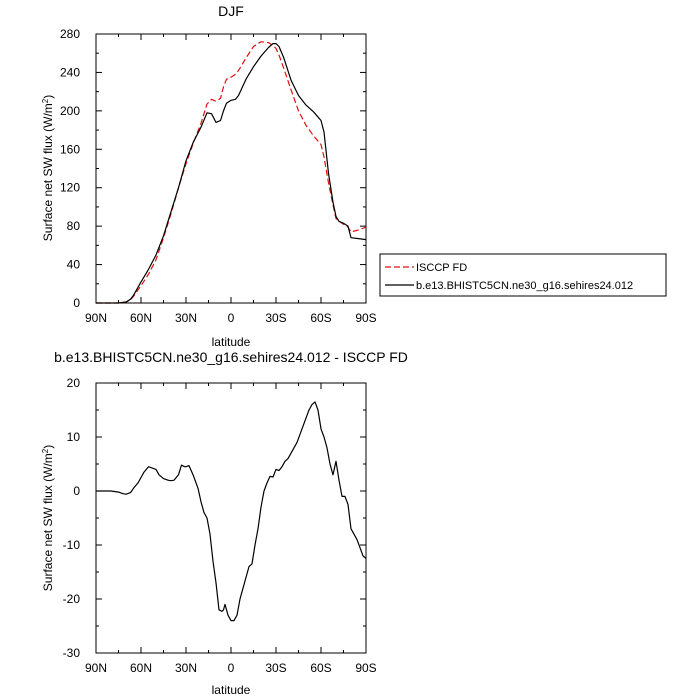  What do you see at coordinates (186, 318) in the screenshot?
I see `top-x-tick-label: 30N` at bounding box center [186, 318].